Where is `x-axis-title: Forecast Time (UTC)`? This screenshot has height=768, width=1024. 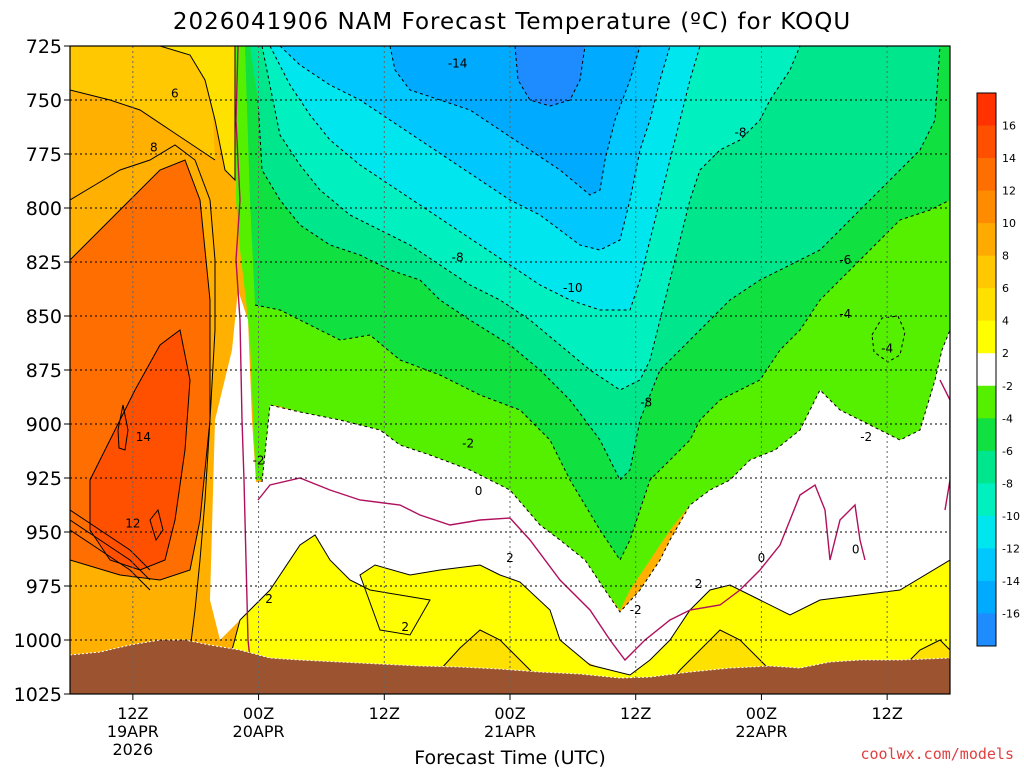
x-axis-title: Forecast Time (UTC) is located at coordinates (509, 757).